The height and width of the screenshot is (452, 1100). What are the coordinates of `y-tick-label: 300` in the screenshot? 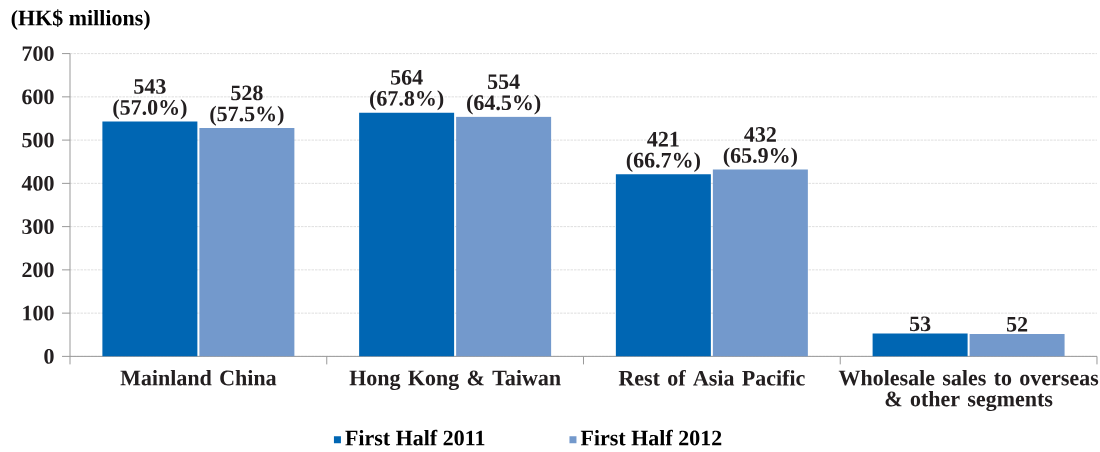 It's located at (38, 227).